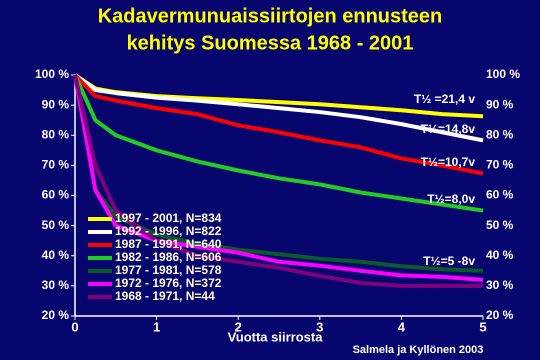 The image size is (540, 360). What do you see at coordinates (156, 326) in the screenshot?
I see `x-tick-label: 1` at bounding box center [156, 326].